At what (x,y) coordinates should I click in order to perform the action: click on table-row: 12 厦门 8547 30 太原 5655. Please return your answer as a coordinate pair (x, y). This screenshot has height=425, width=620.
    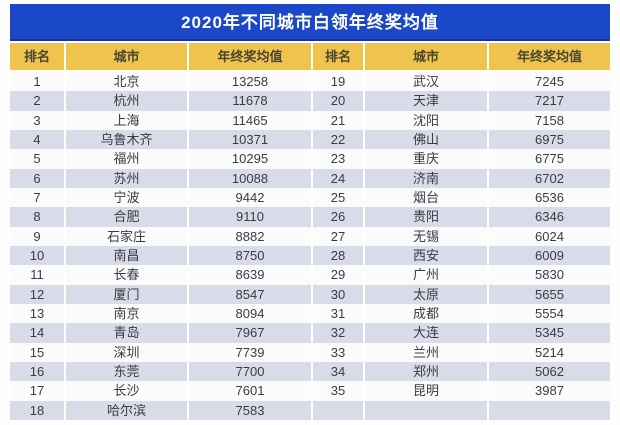
    Looking at the image, I should click on (310, 294).